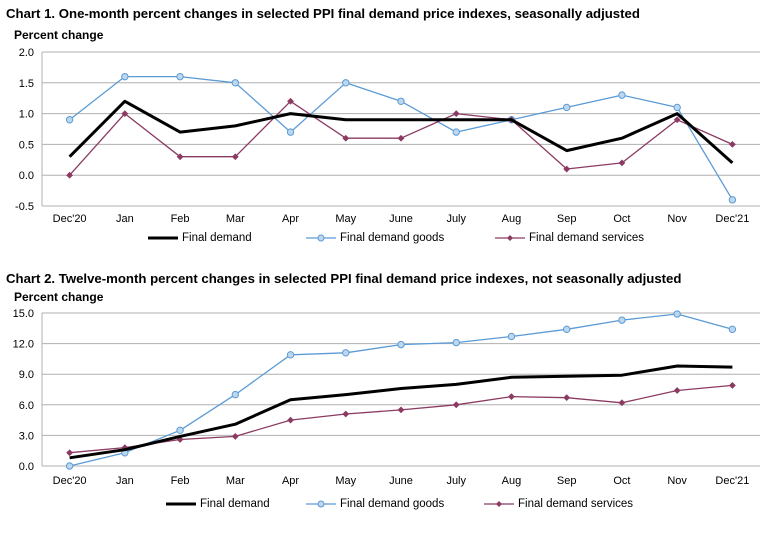 The width and height of the screenshot is (774, 533). Describe the element at coordinates (621, 219) in the screenshot. I see `x-tick-label: Oct` at that location.